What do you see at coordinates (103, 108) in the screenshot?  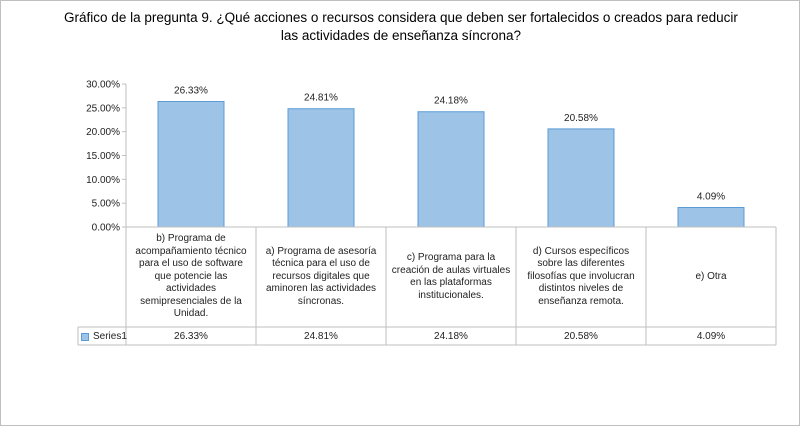 I see `y-tick-label: 25.00%` at bounding box center [103, 108].